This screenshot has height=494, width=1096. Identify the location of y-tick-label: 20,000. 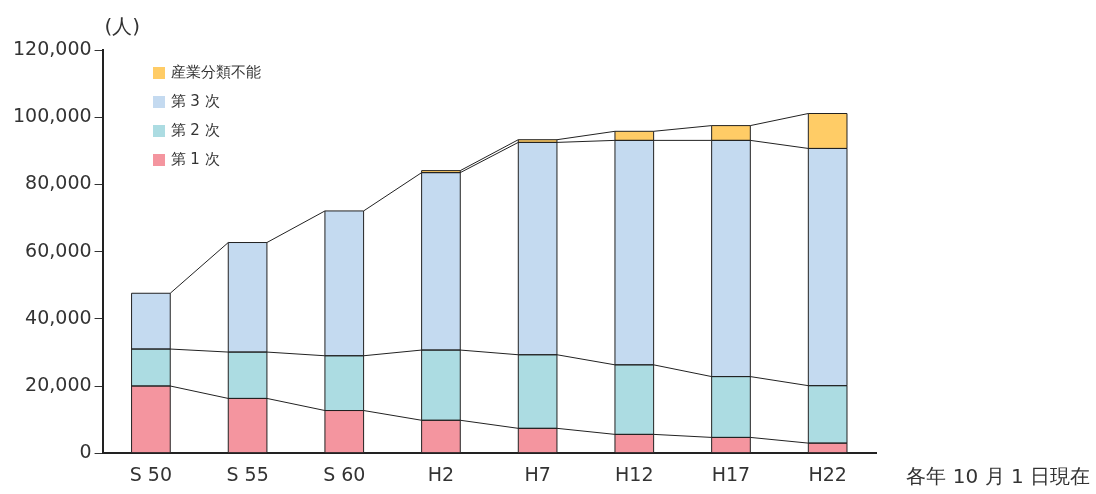
(58, 383).